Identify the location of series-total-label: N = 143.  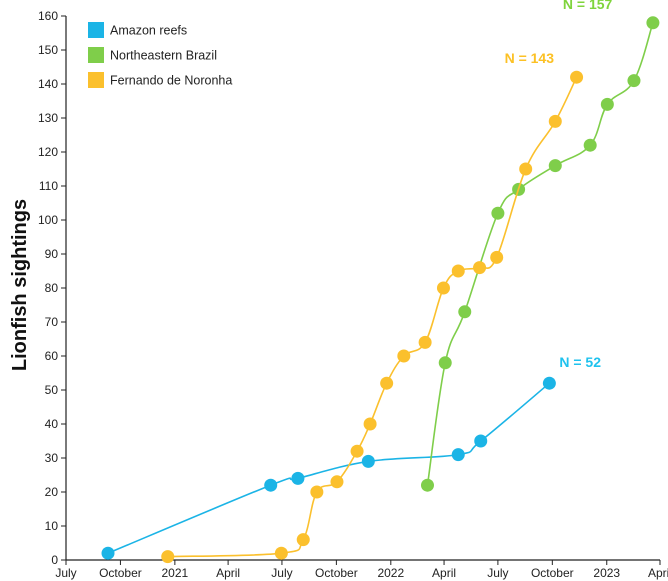
(530, 58).